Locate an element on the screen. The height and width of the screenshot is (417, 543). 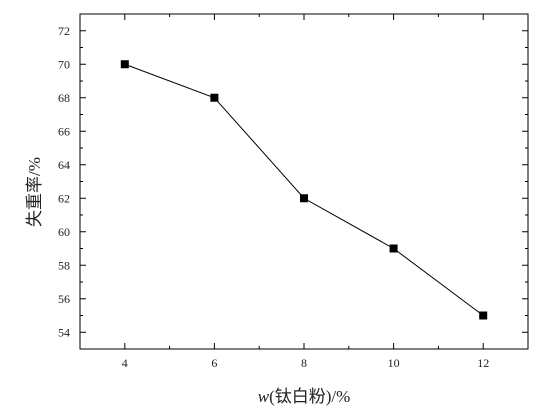
x-axis-title: w(钛白粉)/% is located at coordinates (304, 396).